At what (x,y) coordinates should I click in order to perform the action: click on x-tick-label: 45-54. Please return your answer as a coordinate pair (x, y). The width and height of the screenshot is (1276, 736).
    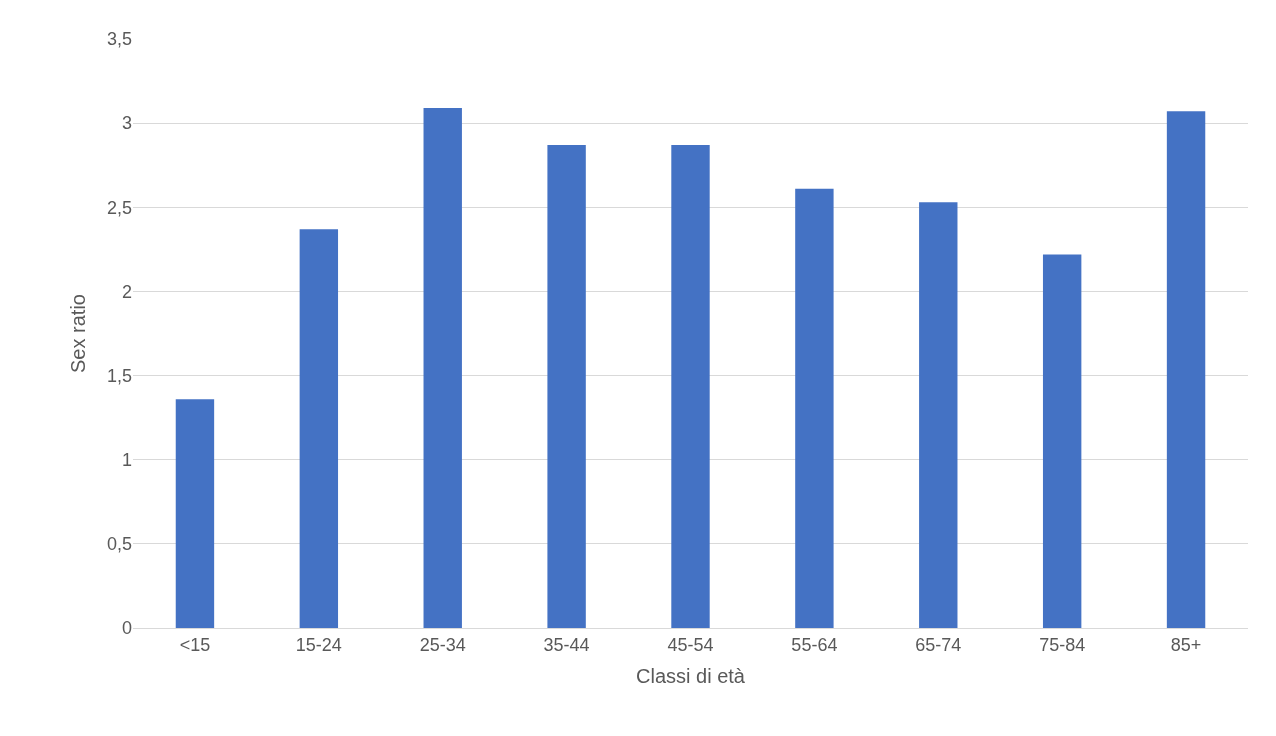
    Looking at the image, I should click on (690, 644).